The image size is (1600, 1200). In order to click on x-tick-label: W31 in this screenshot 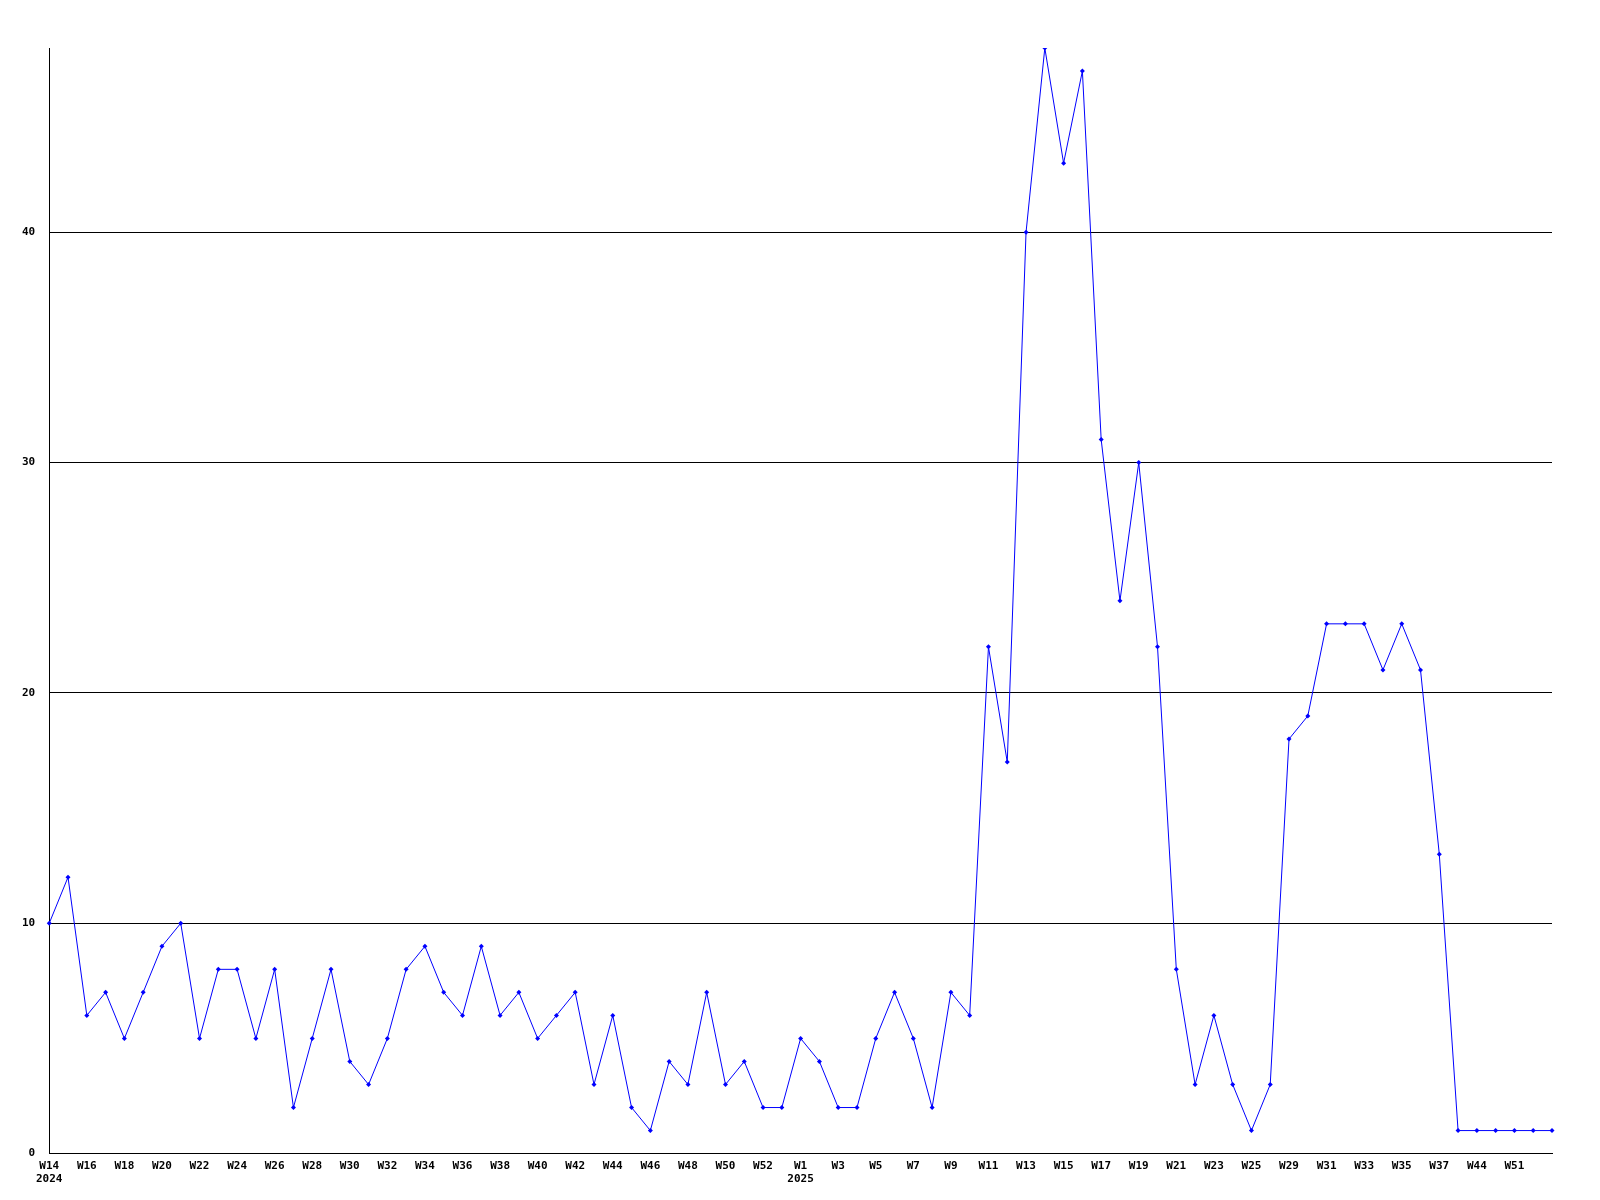, I will do `click(1326, 1166)`.